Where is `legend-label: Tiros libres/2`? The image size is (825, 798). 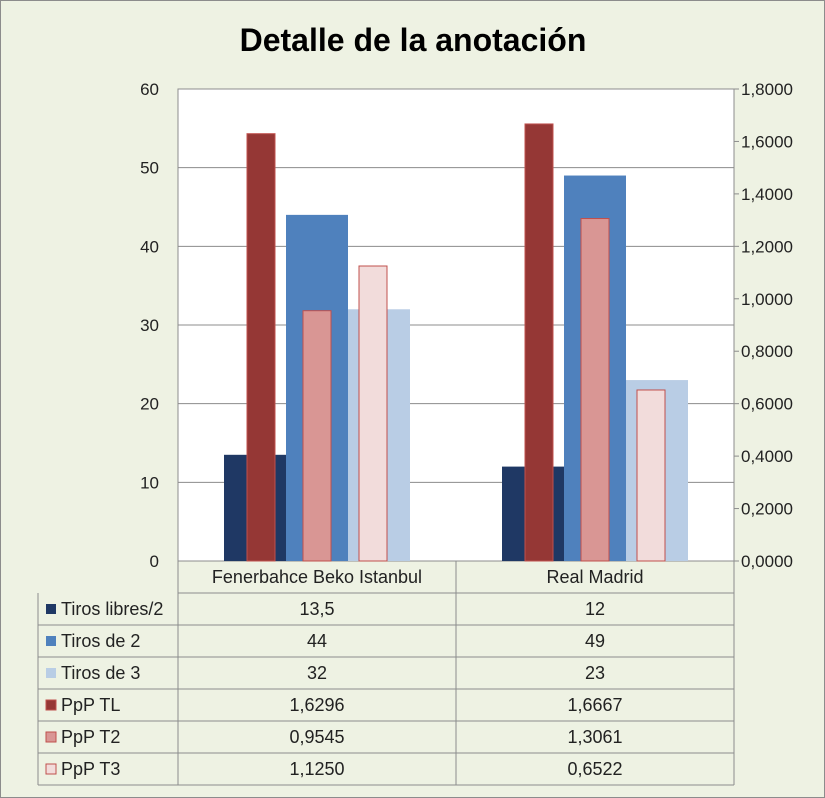 legend-label: Tiros libres/2 is located at coordinates (112, 609).